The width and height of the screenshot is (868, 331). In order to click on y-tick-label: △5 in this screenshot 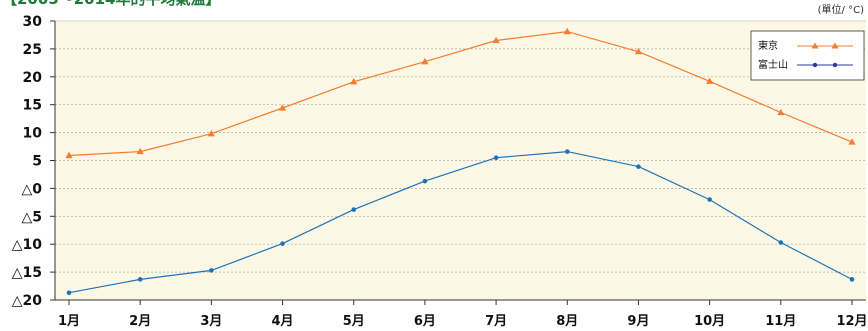, I will do `click(31, 217)`.